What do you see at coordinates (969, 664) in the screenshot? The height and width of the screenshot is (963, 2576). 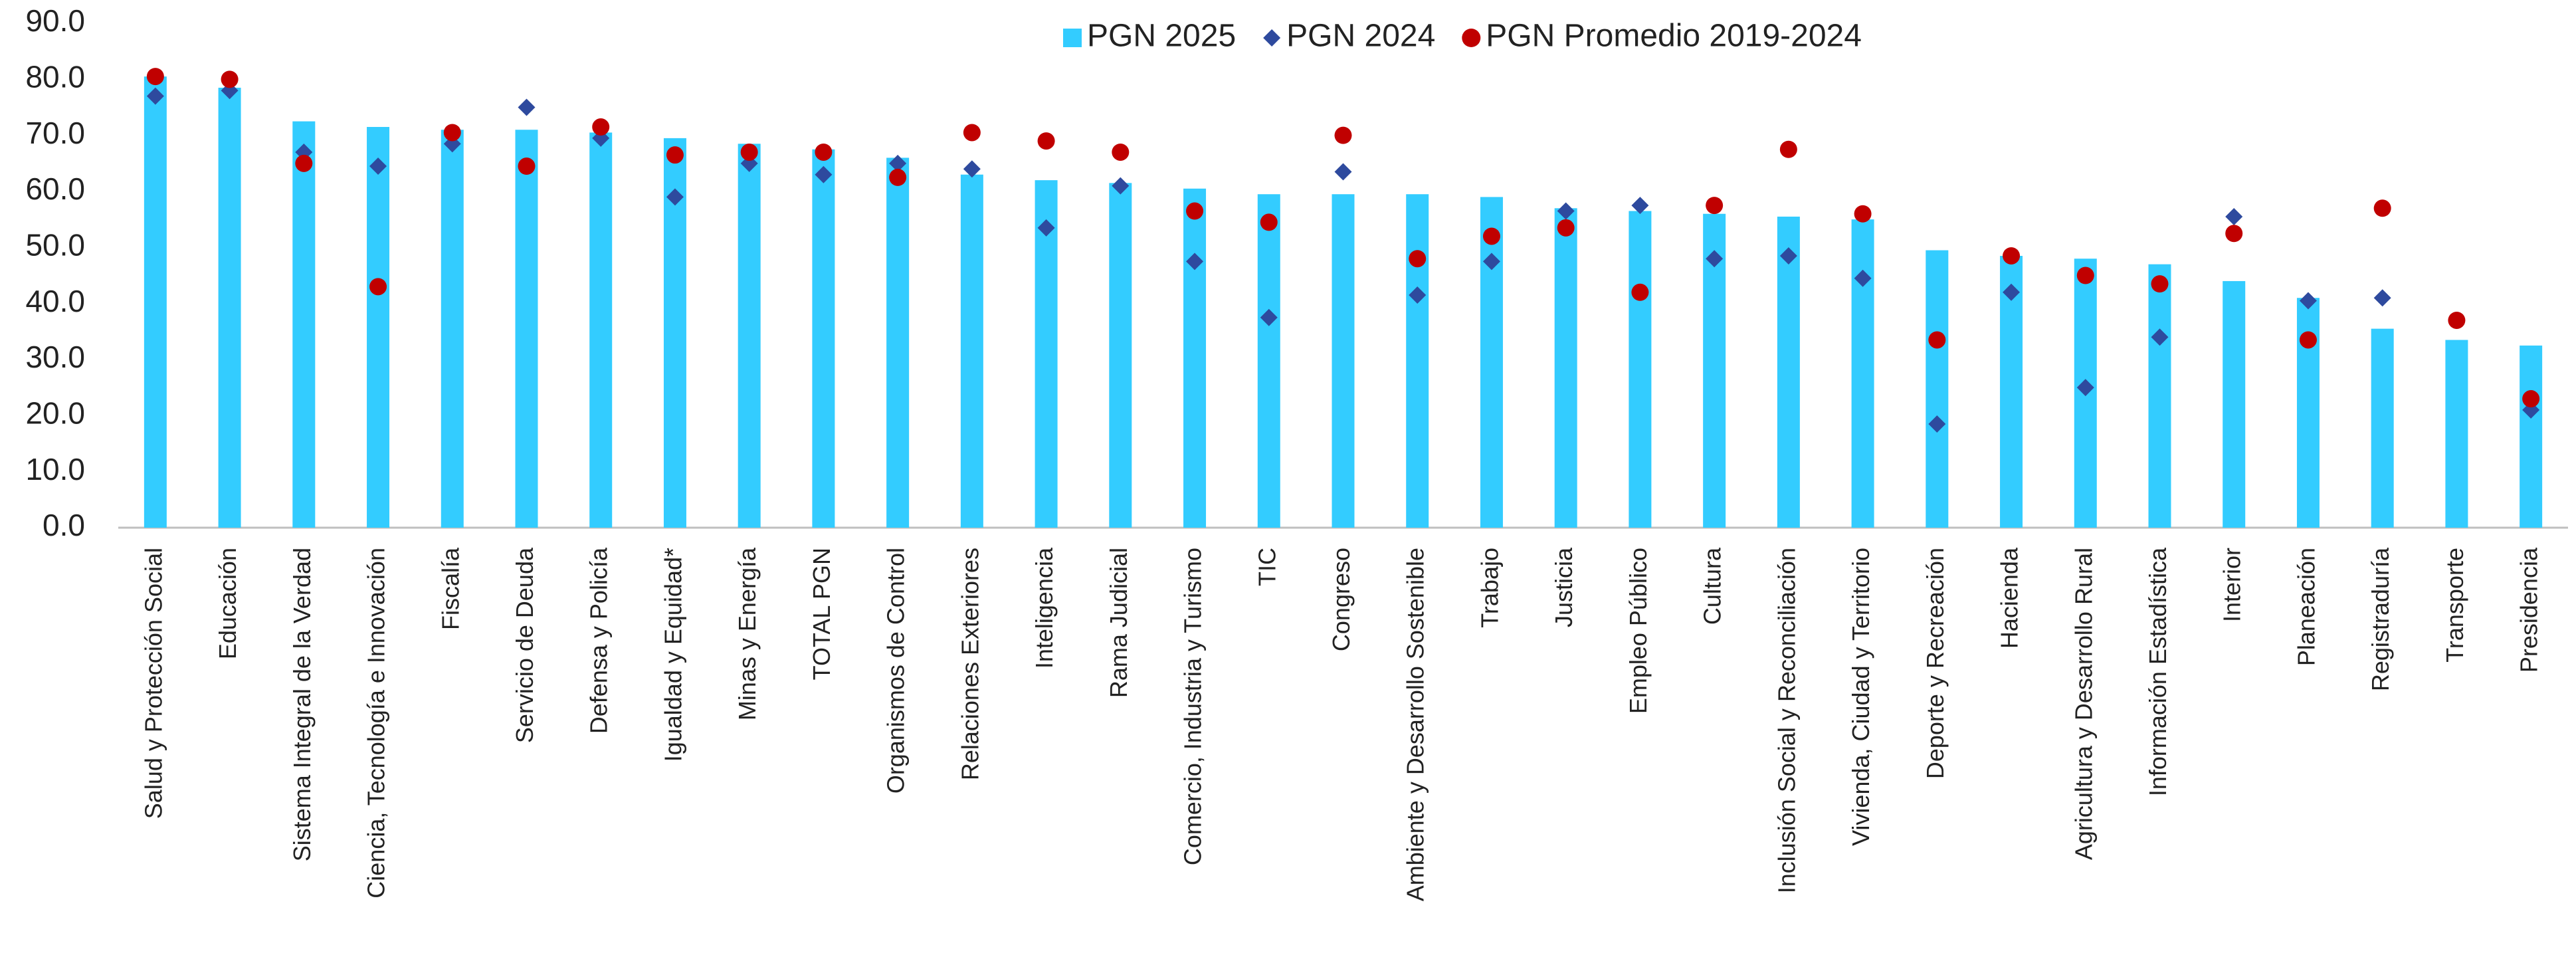 I see `x-tick-label: Relaciones Exteriores` at bounding box center [969, 664].